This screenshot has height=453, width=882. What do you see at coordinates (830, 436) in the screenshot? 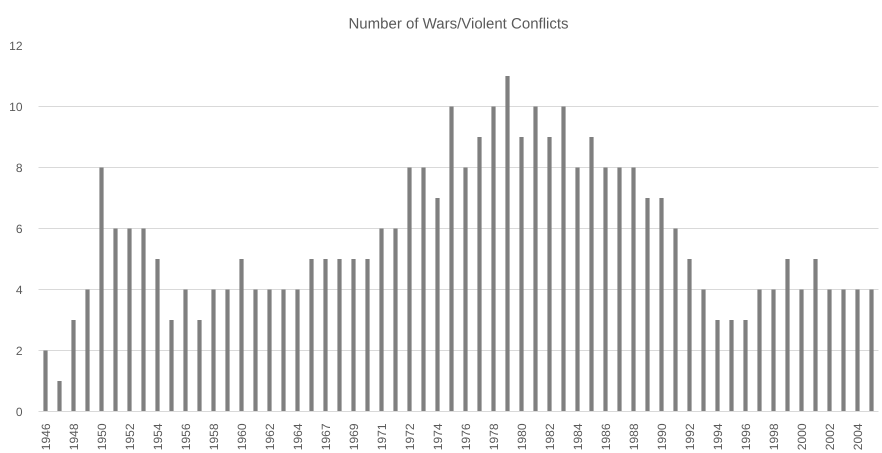
I see `x-tick-label: 2002` at bounding box center [830, 436].